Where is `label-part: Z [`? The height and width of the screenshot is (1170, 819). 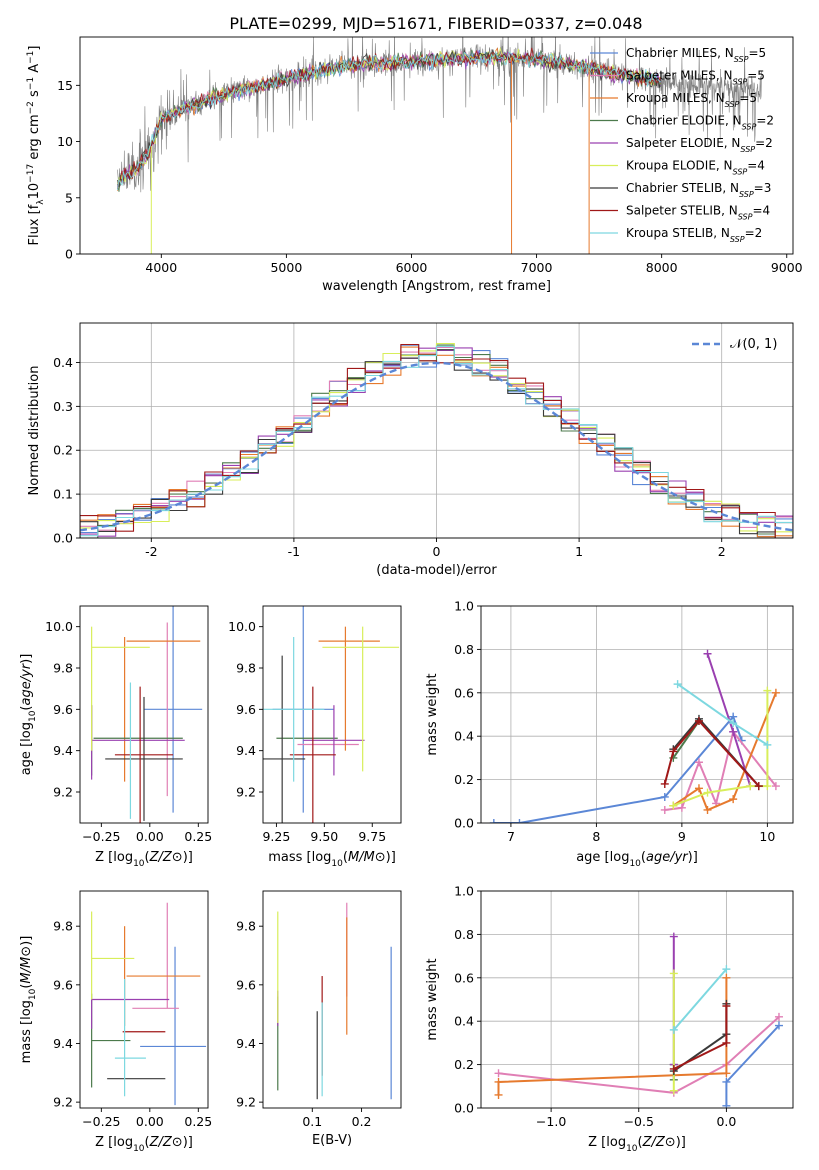 label-part: Z [ is located at coordinates (104, 857).